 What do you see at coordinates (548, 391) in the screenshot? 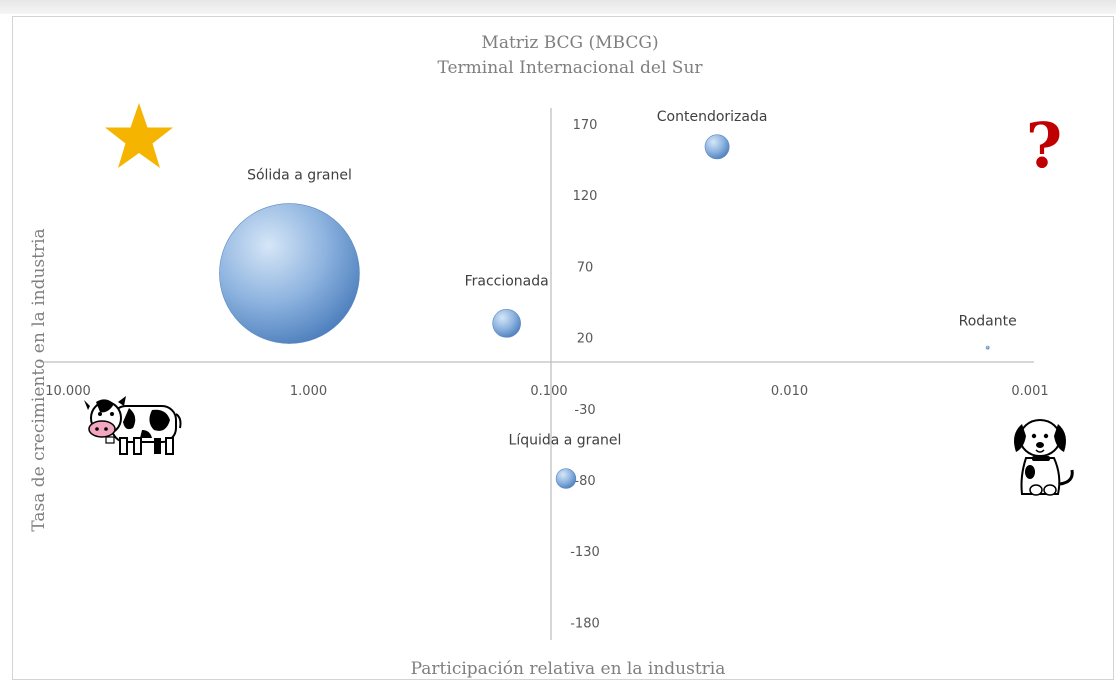
I see `x-tick-label: 0.100` at bounding box center [548, 391].